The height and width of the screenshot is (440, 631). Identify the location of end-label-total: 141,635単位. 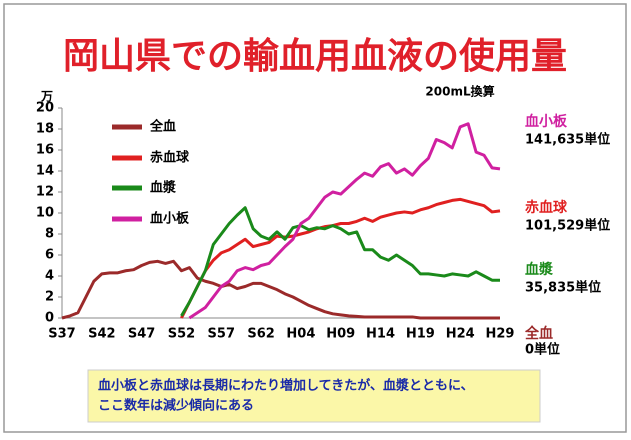
(567, 140).